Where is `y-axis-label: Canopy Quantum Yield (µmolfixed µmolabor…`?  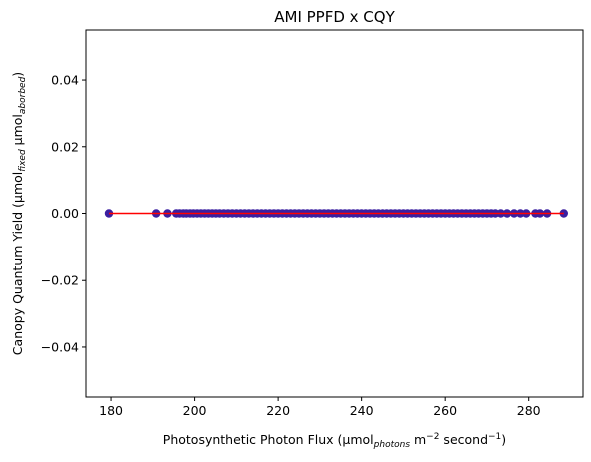
y-axis-label: Canopy Quantum Yield (µmolfixed µmolabor… is located at coordinates (19, 213).